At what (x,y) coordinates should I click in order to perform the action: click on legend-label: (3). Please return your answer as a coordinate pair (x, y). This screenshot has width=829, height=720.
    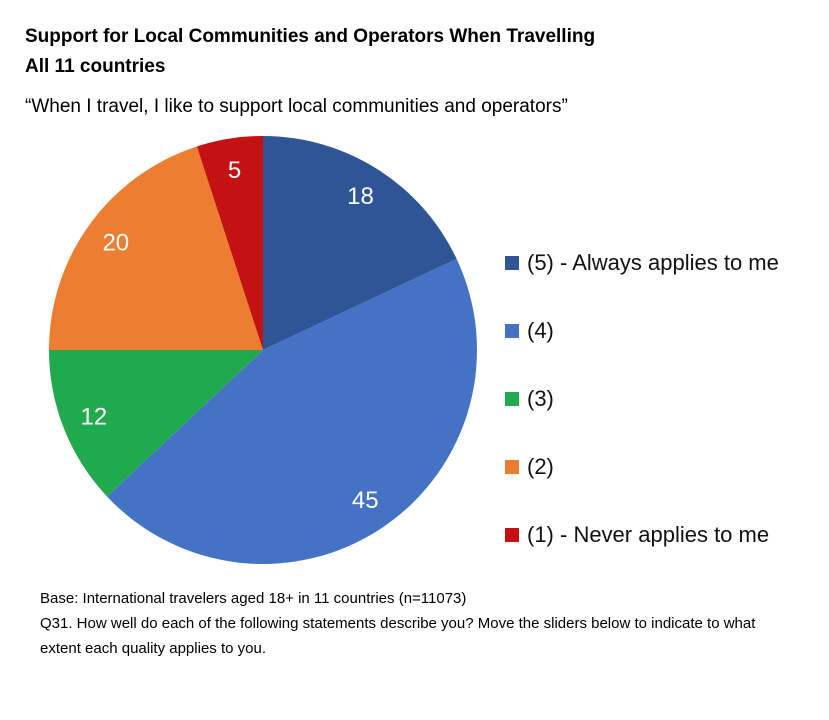
    Looking at the image, I should click on (540, 398).